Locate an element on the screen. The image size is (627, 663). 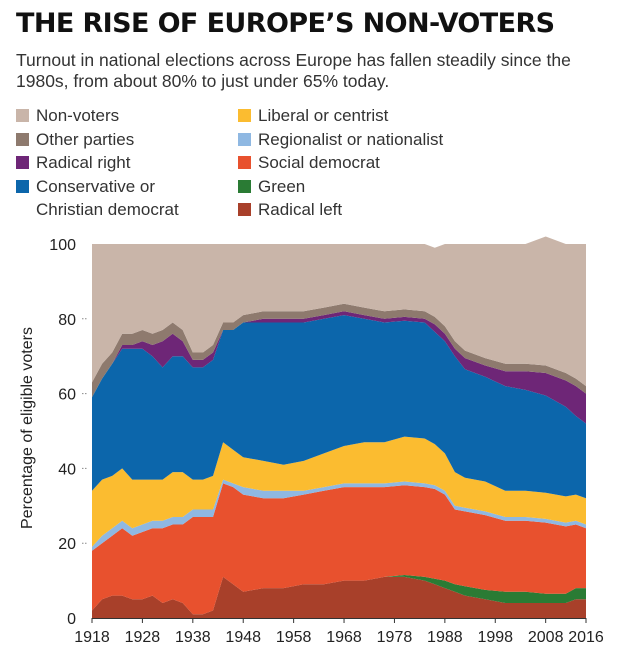
legend-item-regionalist-or-nationalist: Regionalist or nationalist is located at coordinates (428, 140).